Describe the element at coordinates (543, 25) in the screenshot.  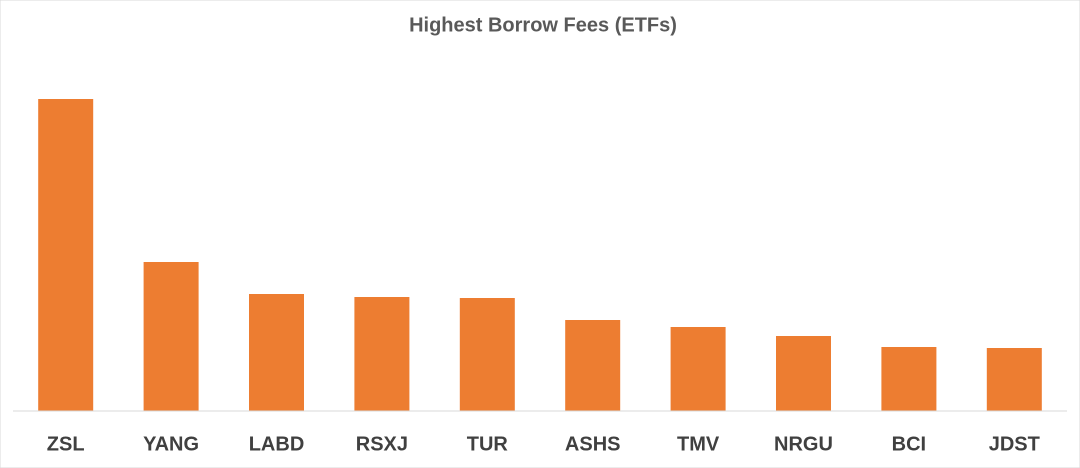
I see `chart-title: Highest Borrow Fees (ETFs)` at that location.